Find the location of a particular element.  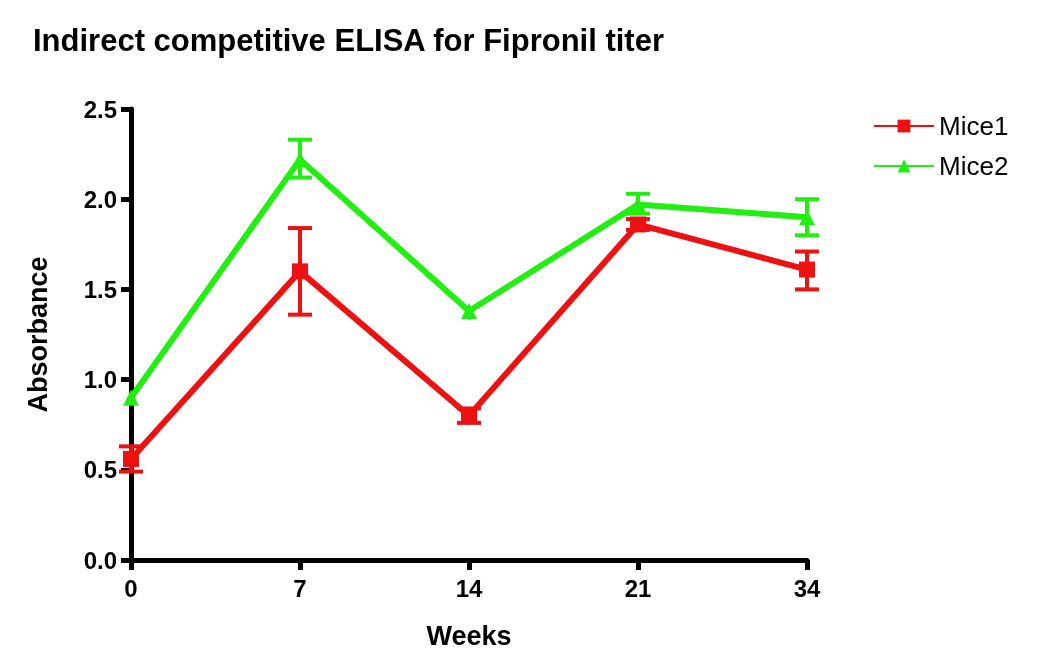

y-tick-label: 0.5 is located at coordinates (100, 470).